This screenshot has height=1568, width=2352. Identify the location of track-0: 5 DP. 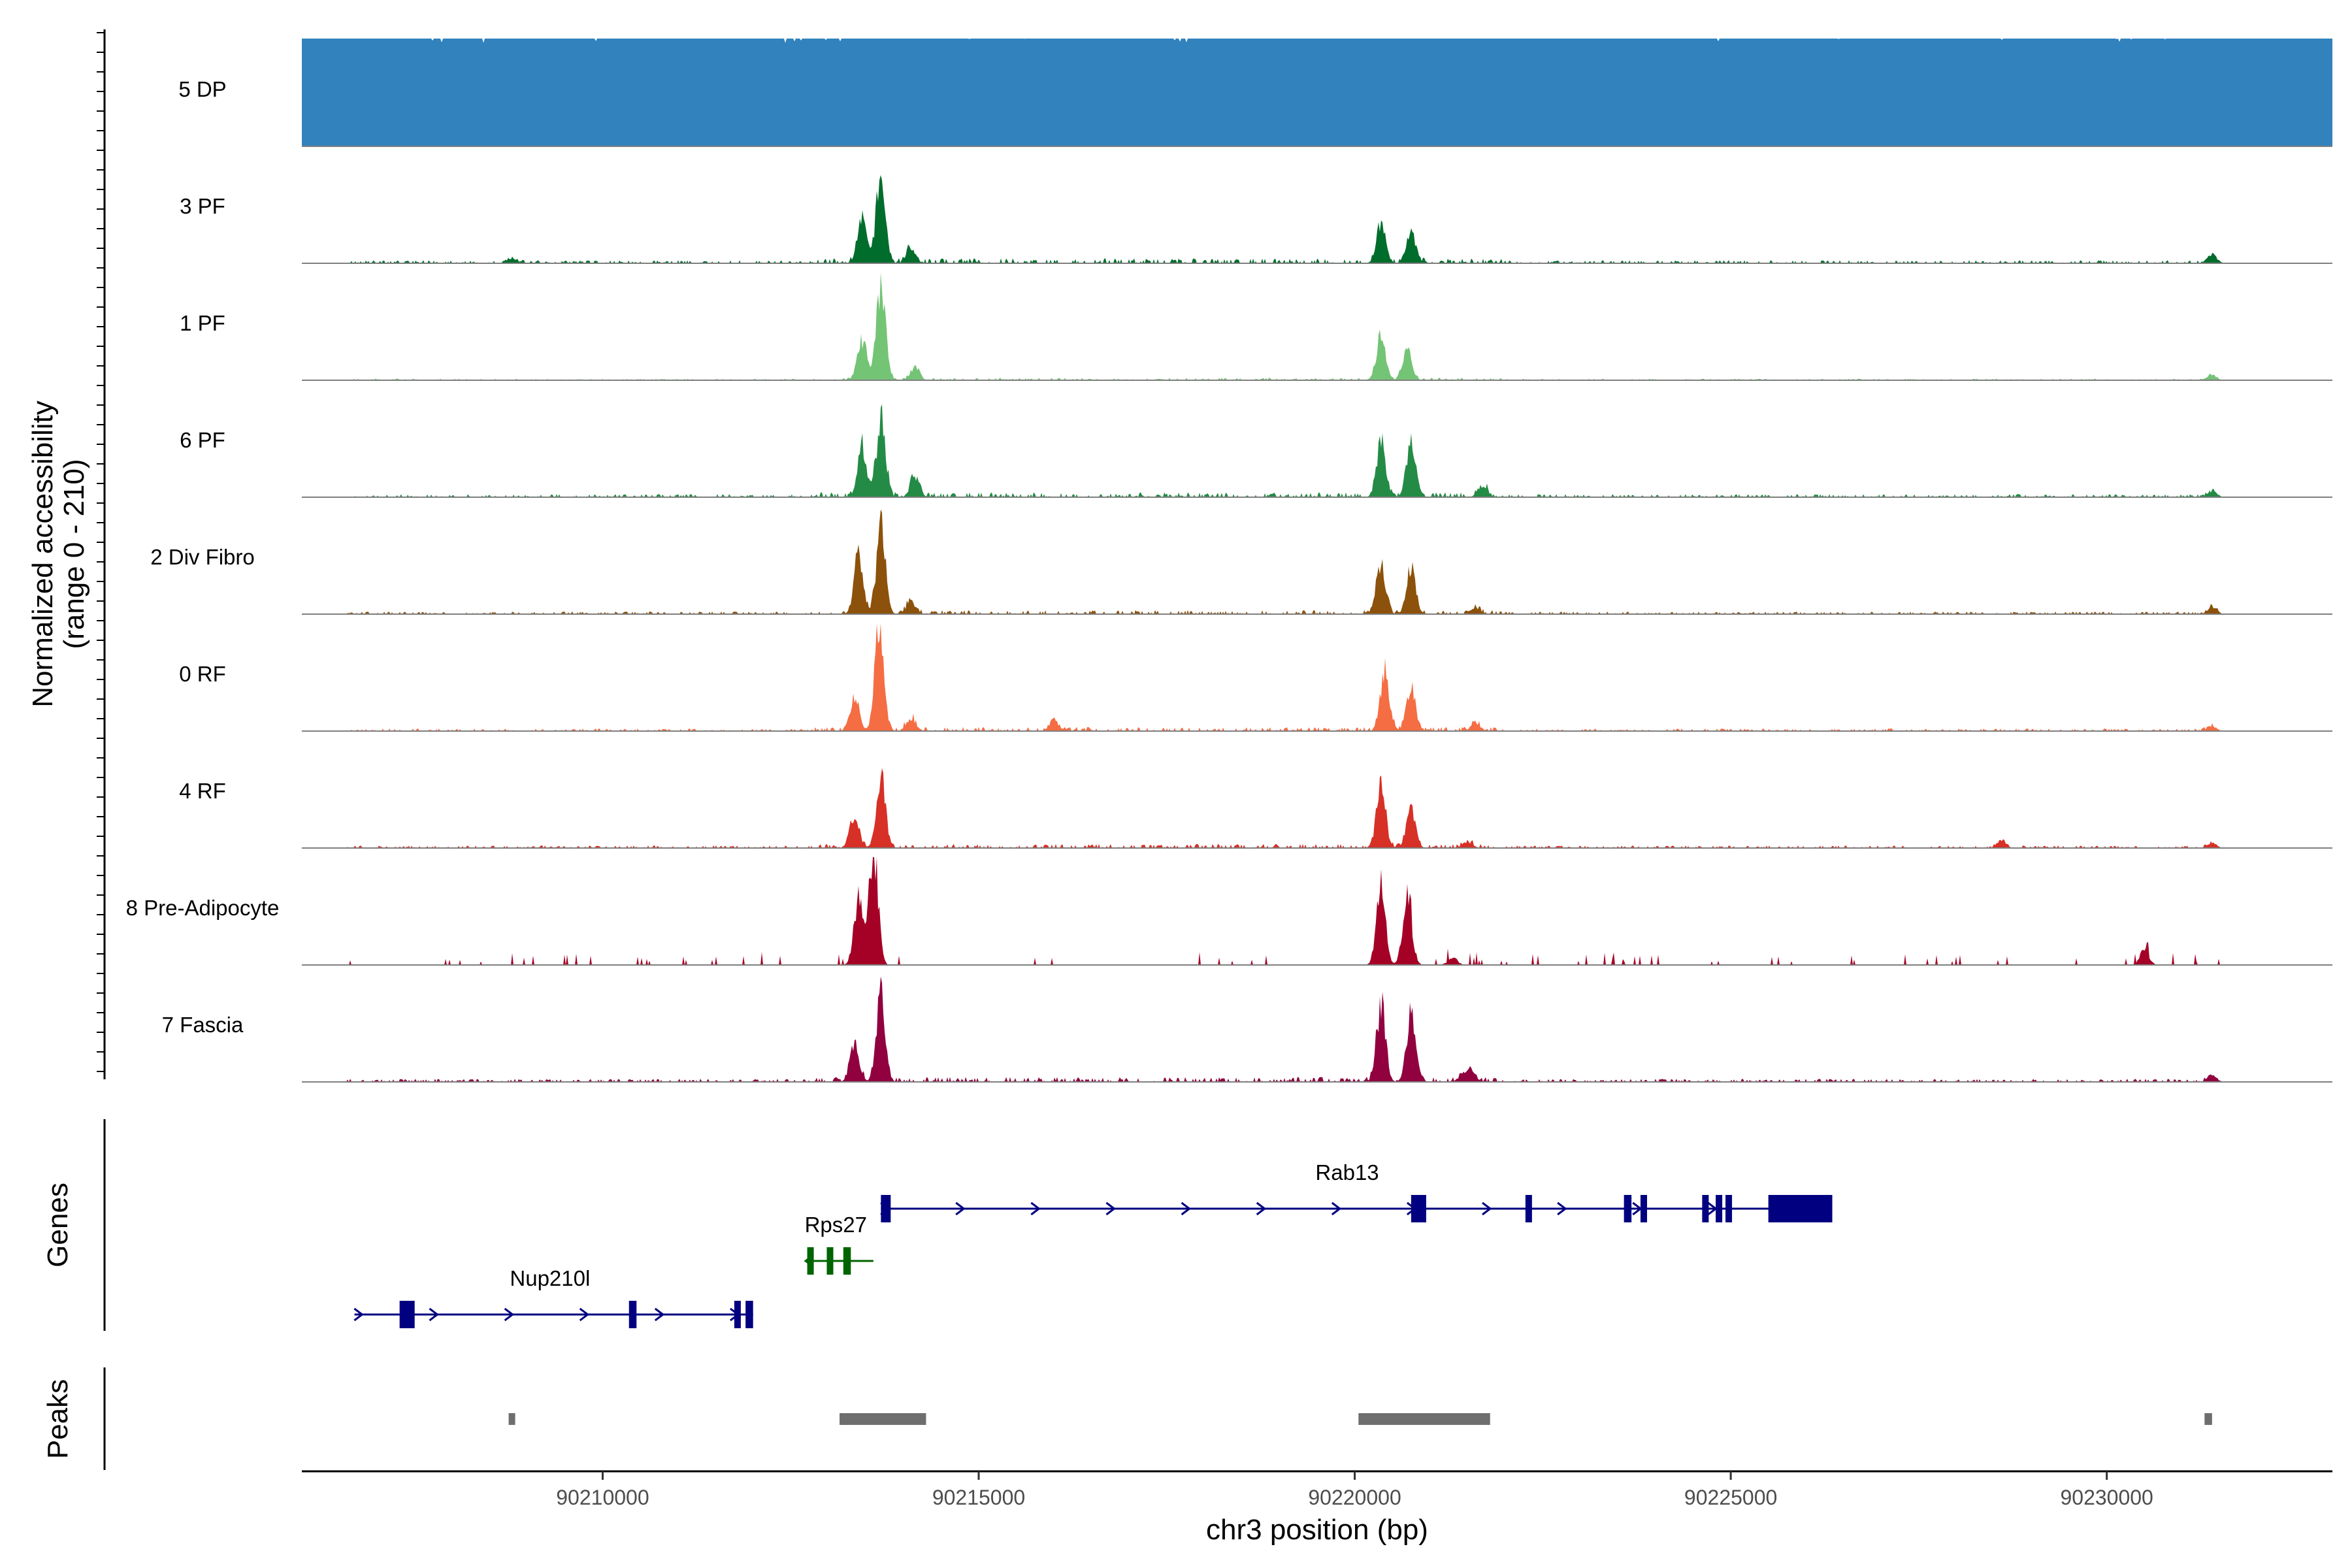
(1255, 93).